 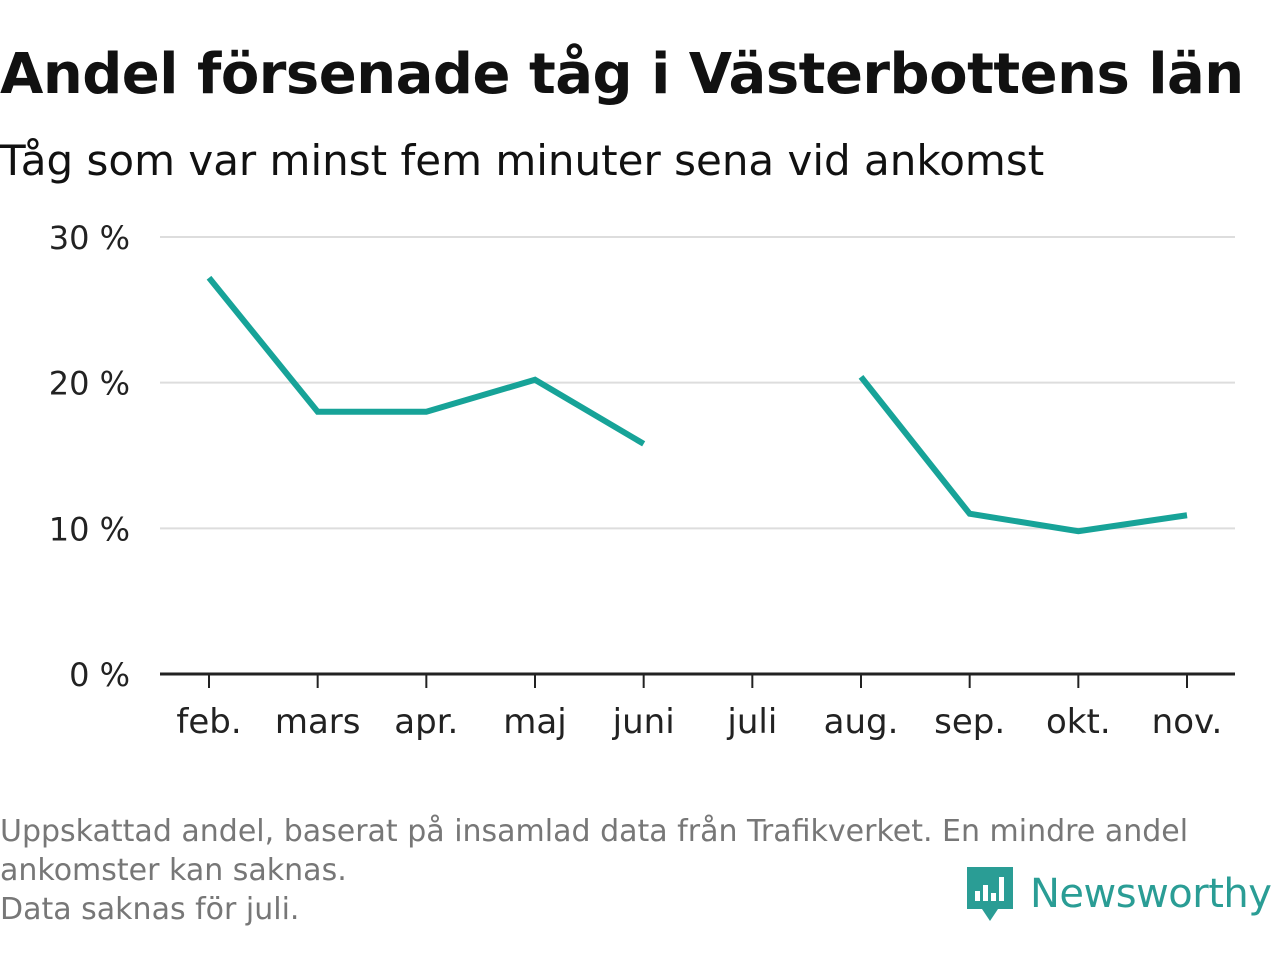 What do you see at coordinates (426, 722) in the screenshot?
I see `x-tick-label: apr.` at bounding box center [426, 722].